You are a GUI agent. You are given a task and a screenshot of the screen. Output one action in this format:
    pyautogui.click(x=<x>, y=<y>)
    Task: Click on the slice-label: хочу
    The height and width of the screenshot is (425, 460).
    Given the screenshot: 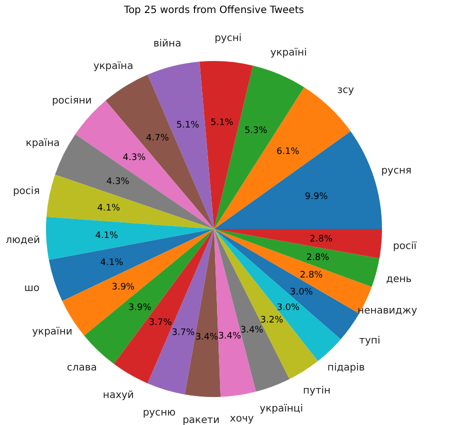 What is the action you would take?
    pyautogui.click(x=242, y=418)
    